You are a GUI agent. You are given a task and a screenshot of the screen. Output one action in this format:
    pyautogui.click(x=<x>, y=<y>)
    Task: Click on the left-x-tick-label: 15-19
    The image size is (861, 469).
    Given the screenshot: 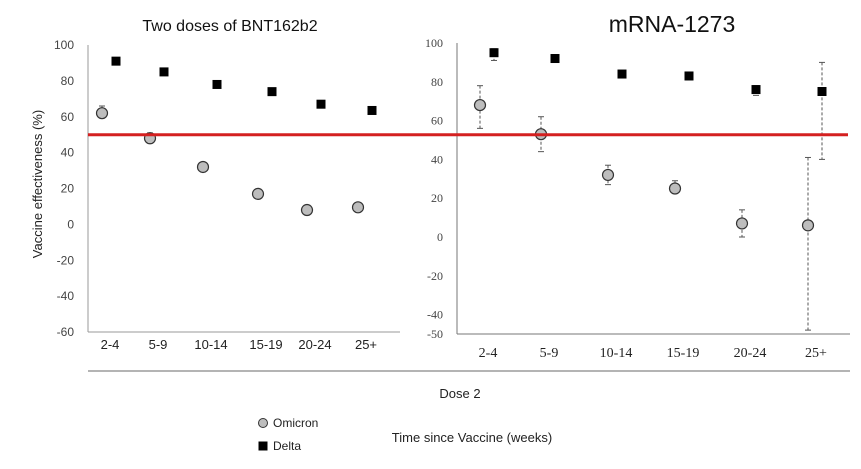 What is the action you would take?
    pyautogui.click(x=265, y=344)
    